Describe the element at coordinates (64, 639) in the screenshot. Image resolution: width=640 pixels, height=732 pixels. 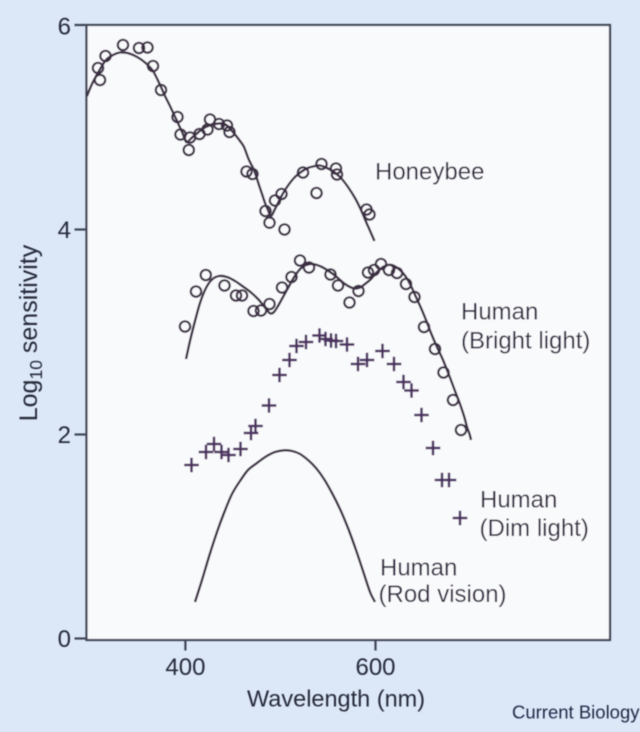
I see `svg-text: 0` at that location.